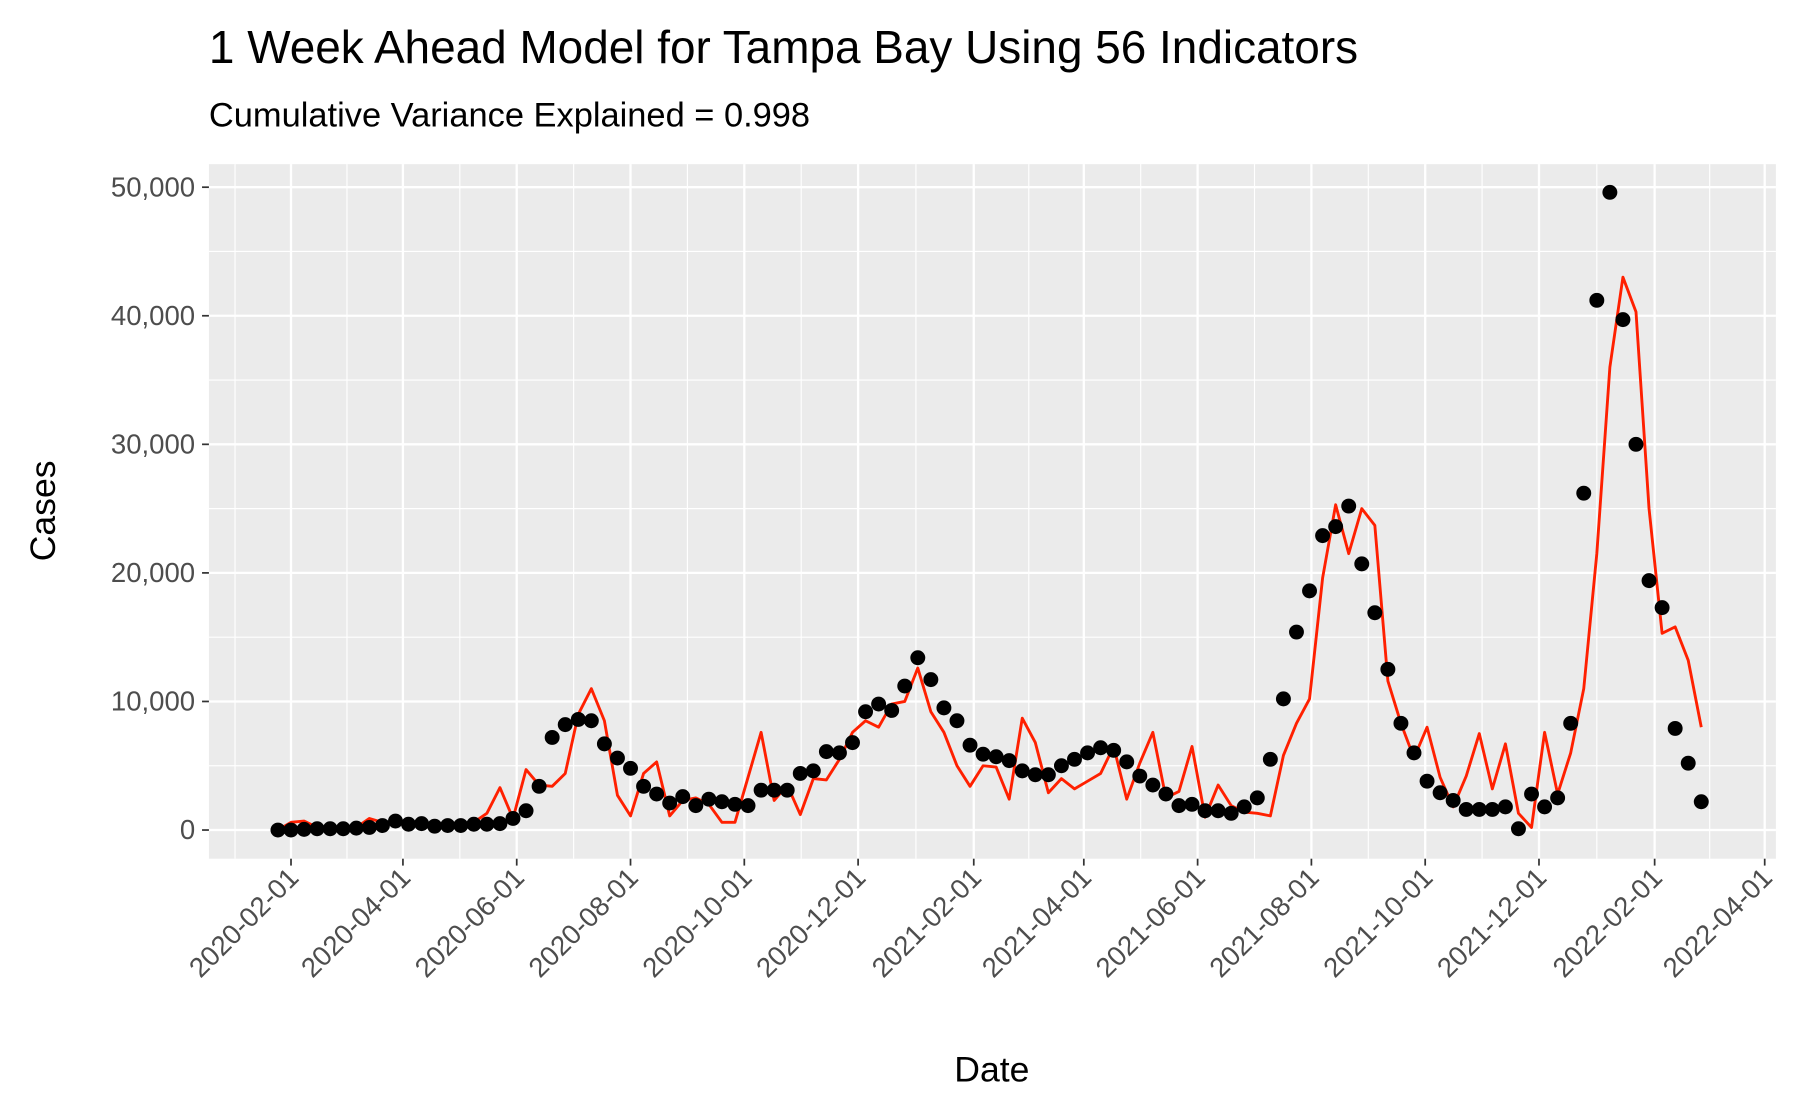 This screenshot has width=1800, height=1113. Describe the element at coordinates (153, 315) in the screenshot. I see `y-tick-label: 40,000` at that location.